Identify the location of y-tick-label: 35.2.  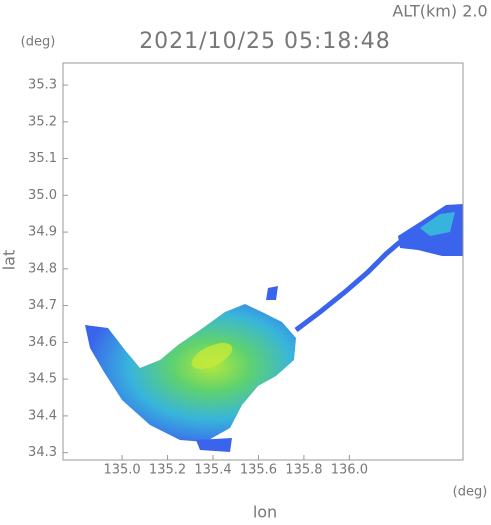
(42, 121).